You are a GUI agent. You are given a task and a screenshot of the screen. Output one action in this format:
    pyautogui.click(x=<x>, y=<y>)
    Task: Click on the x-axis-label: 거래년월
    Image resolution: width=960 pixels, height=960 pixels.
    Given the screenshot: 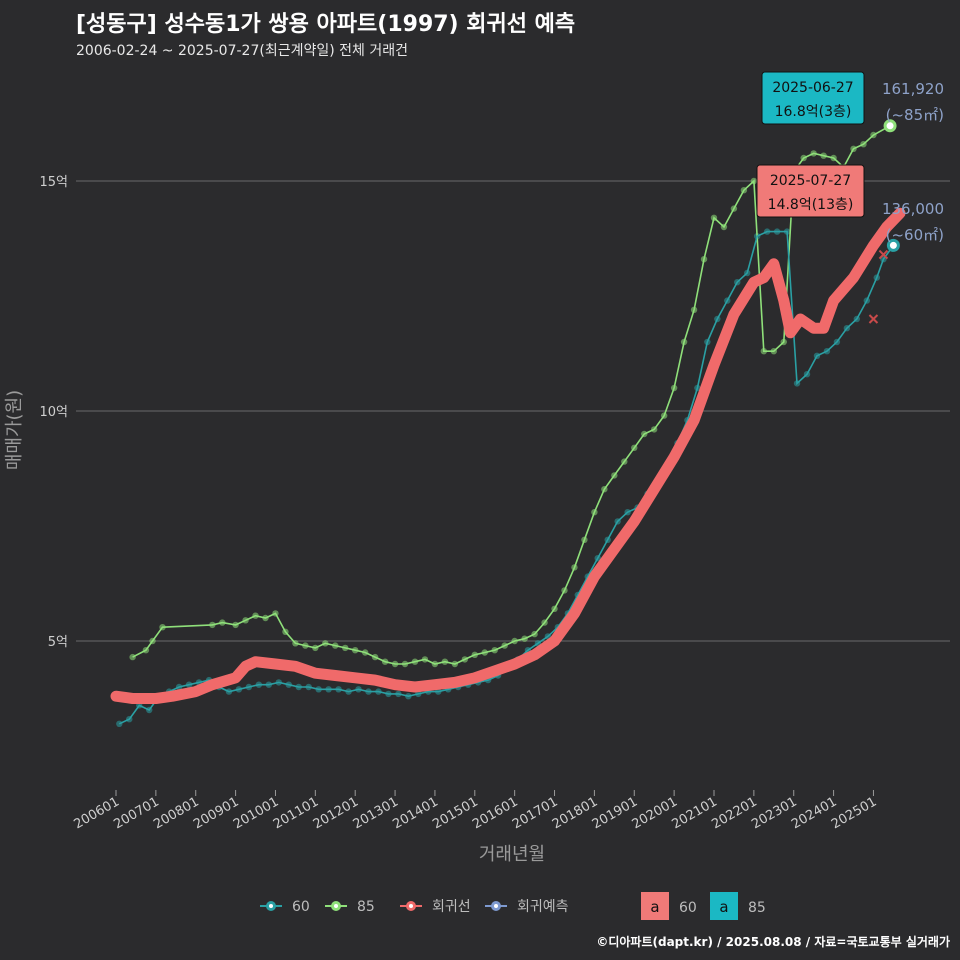 What is the action you would take?
    pyautogui.click(x=512, y=854)
    